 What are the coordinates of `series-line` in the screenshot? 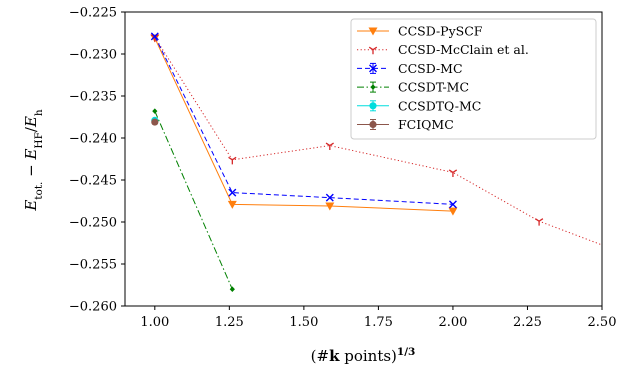 It's located at (193, 200).